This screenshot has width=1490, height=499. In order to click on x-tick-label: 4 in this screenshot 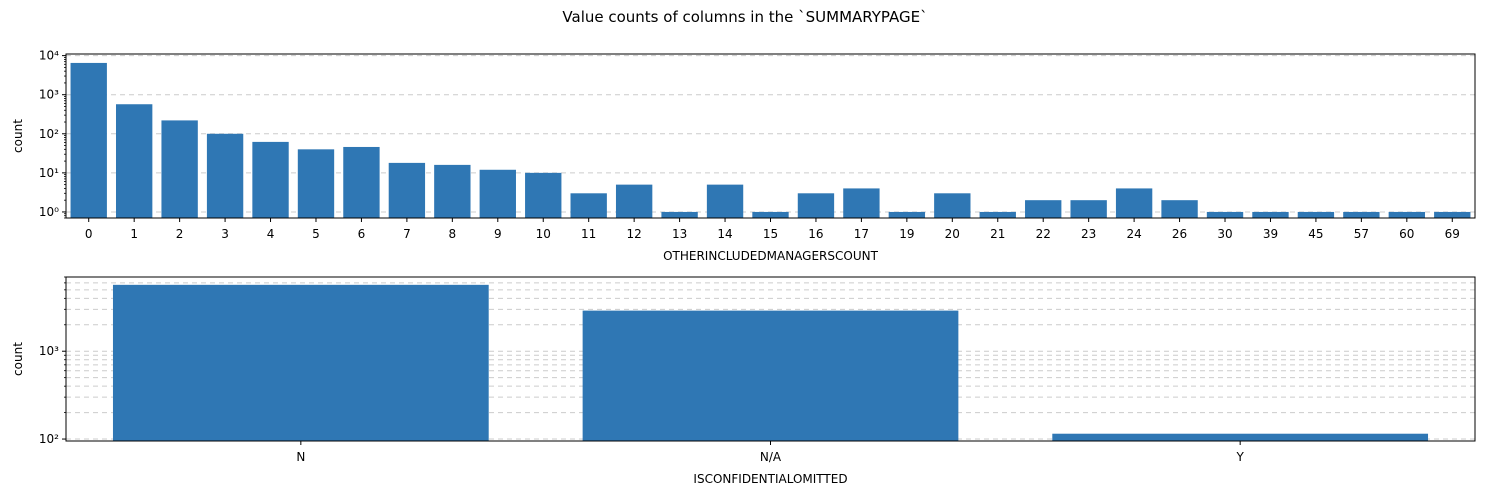, I will do `click(271, 234)`.